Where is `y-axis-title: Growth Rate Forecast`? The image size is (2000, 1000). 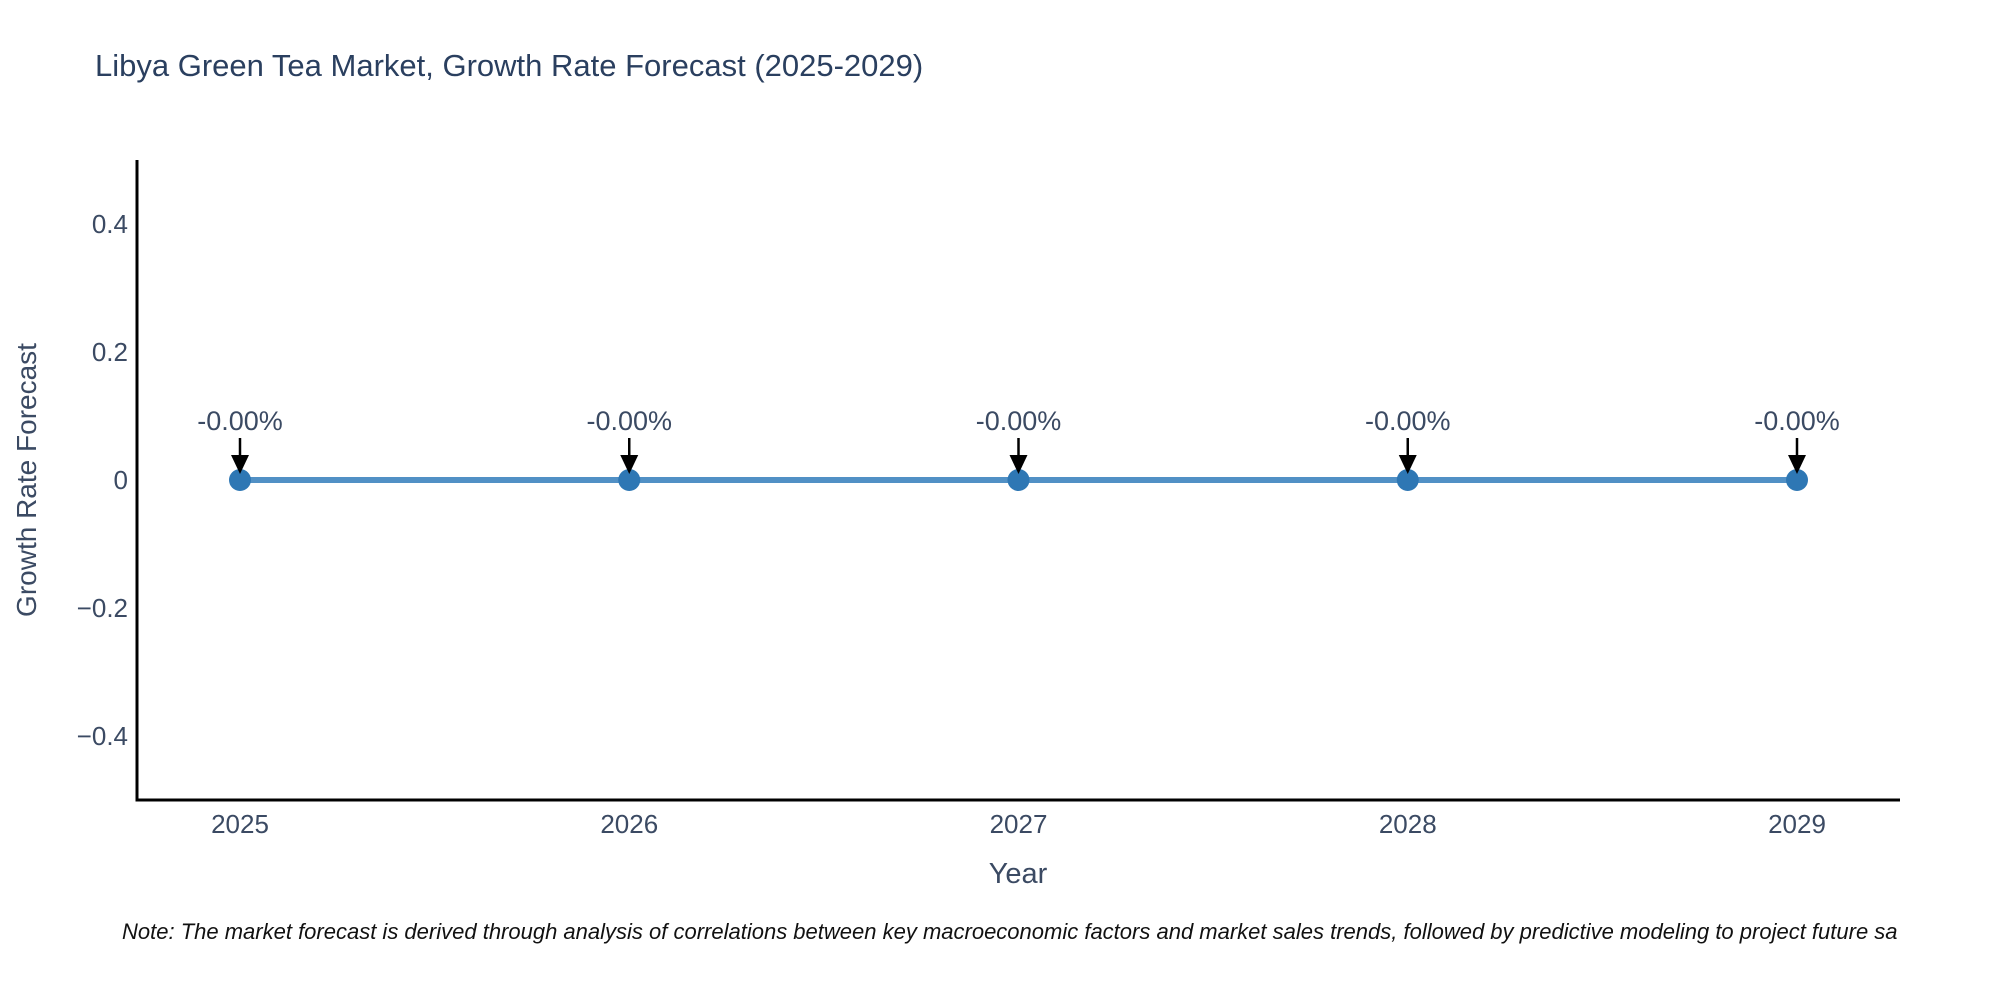
y-axis-title: Growth Rate Forecast is located at coordinates (26, 480).